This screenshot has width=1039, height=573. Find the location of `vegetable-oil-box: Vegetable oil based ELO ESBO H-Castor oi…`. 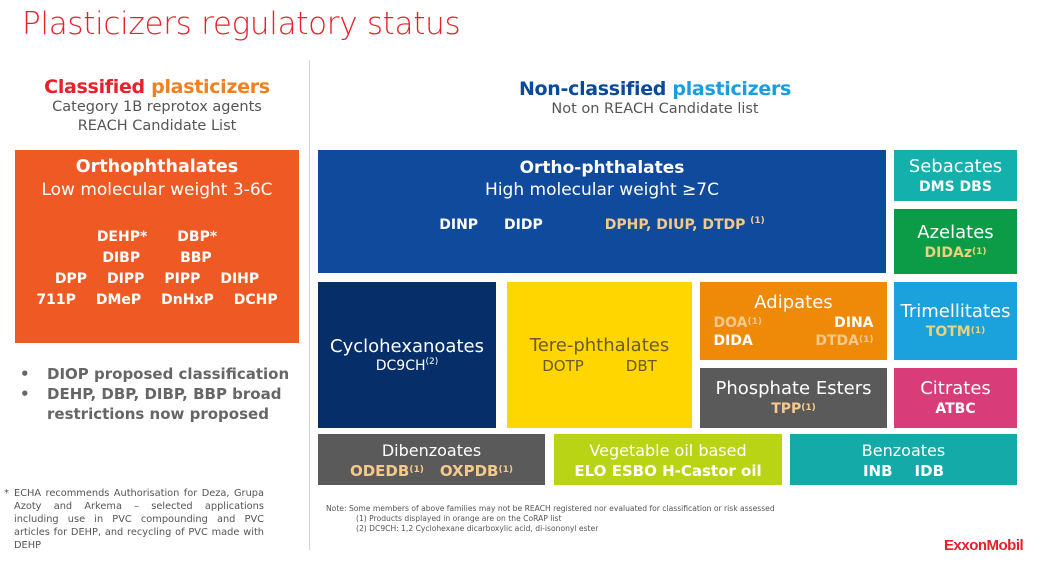

vegetable-oil-box: Vegetable oil based ELO ESBO H-Castor oi… is located at coordinates (668, 459).